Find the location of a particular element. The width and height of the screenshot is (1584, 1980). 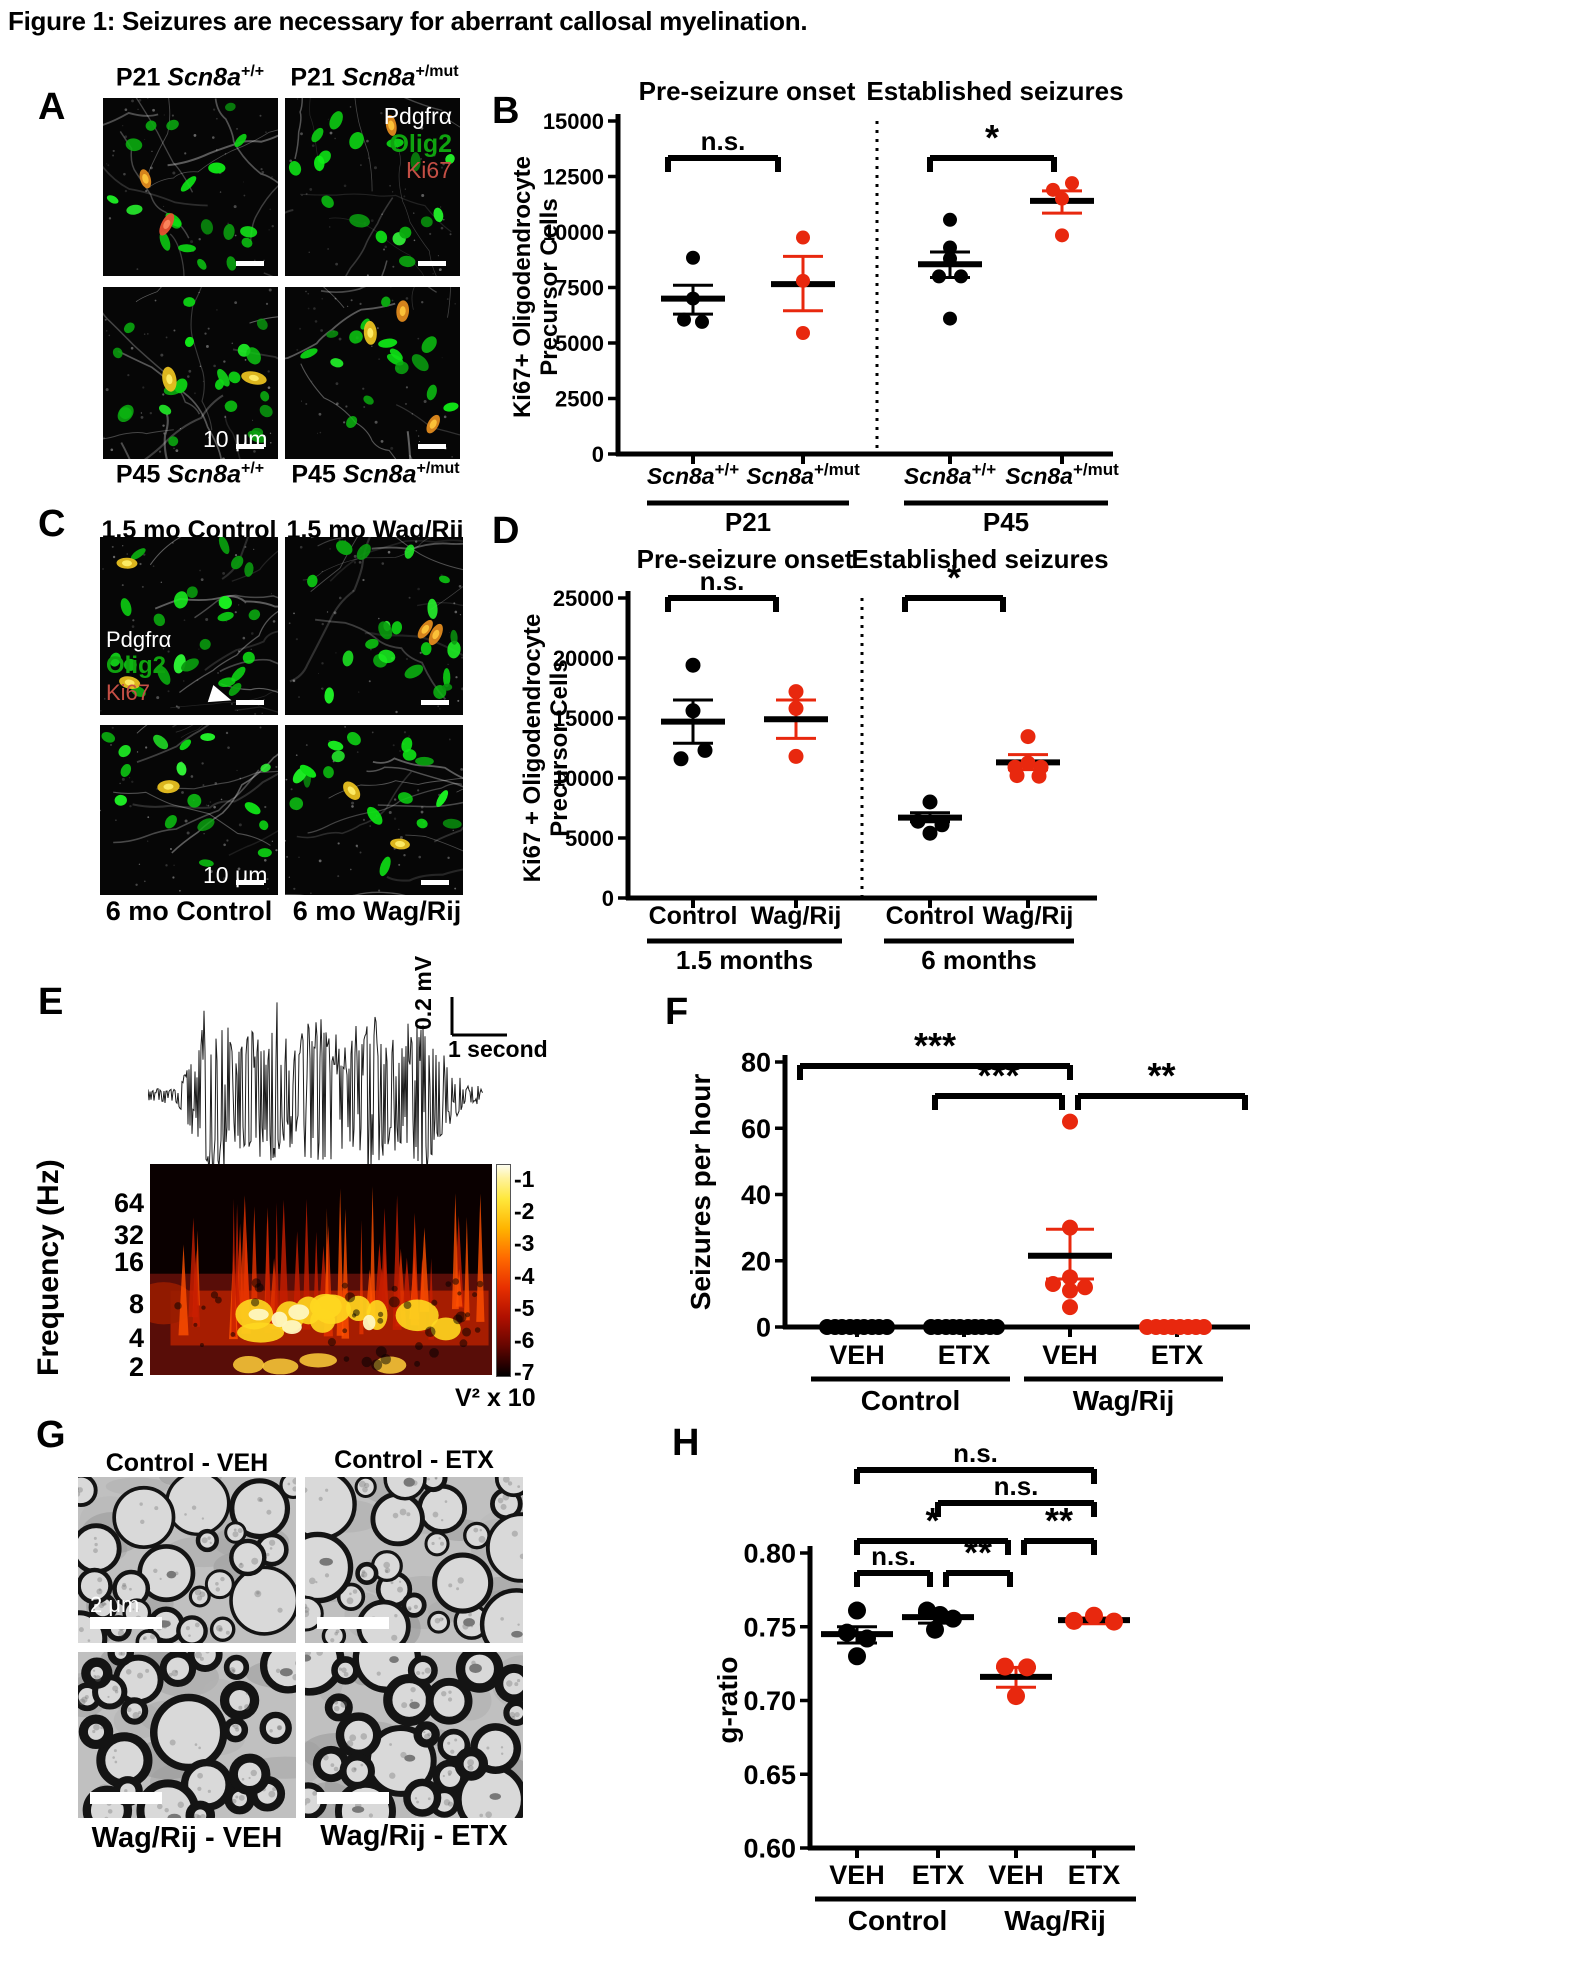

panel-a-scale-text: 10 μm is located at coordinates (235, 439).